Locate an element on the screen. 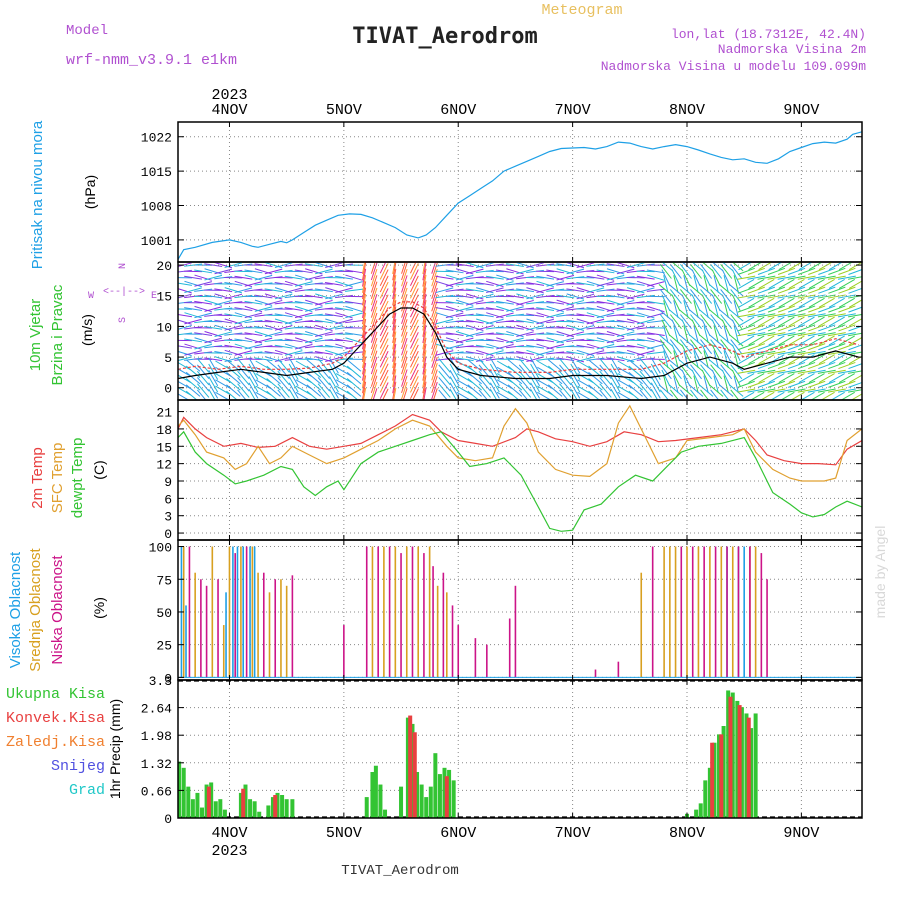  y-tick-label: 21 is located at coordinates (164, 413).